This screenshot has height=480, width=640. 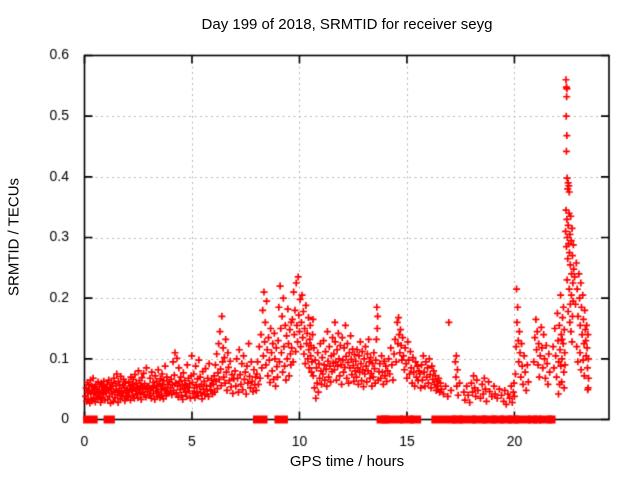 What do you see at coordinates (14, 237) in the screenshot?
I see `y-axis-label: SRMTID / TECUs` at bounding box center [14, 237].